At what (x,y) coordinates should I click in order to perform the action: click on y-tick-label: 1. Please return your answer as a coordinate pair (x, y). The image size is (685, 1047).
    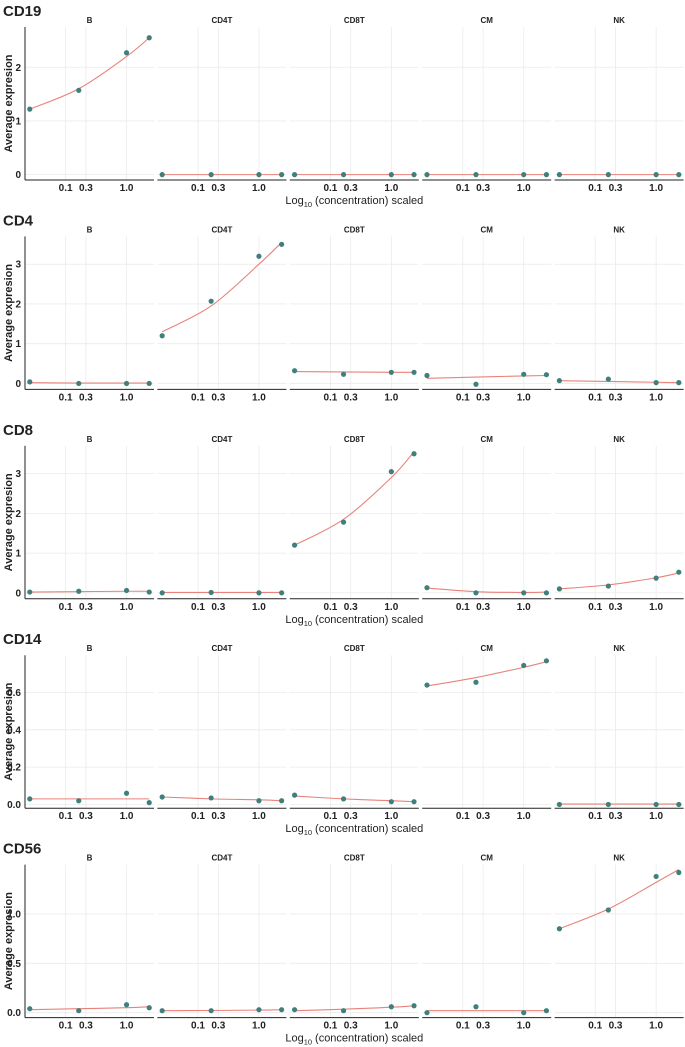
    Looking at the image, I should click on (18, 121).